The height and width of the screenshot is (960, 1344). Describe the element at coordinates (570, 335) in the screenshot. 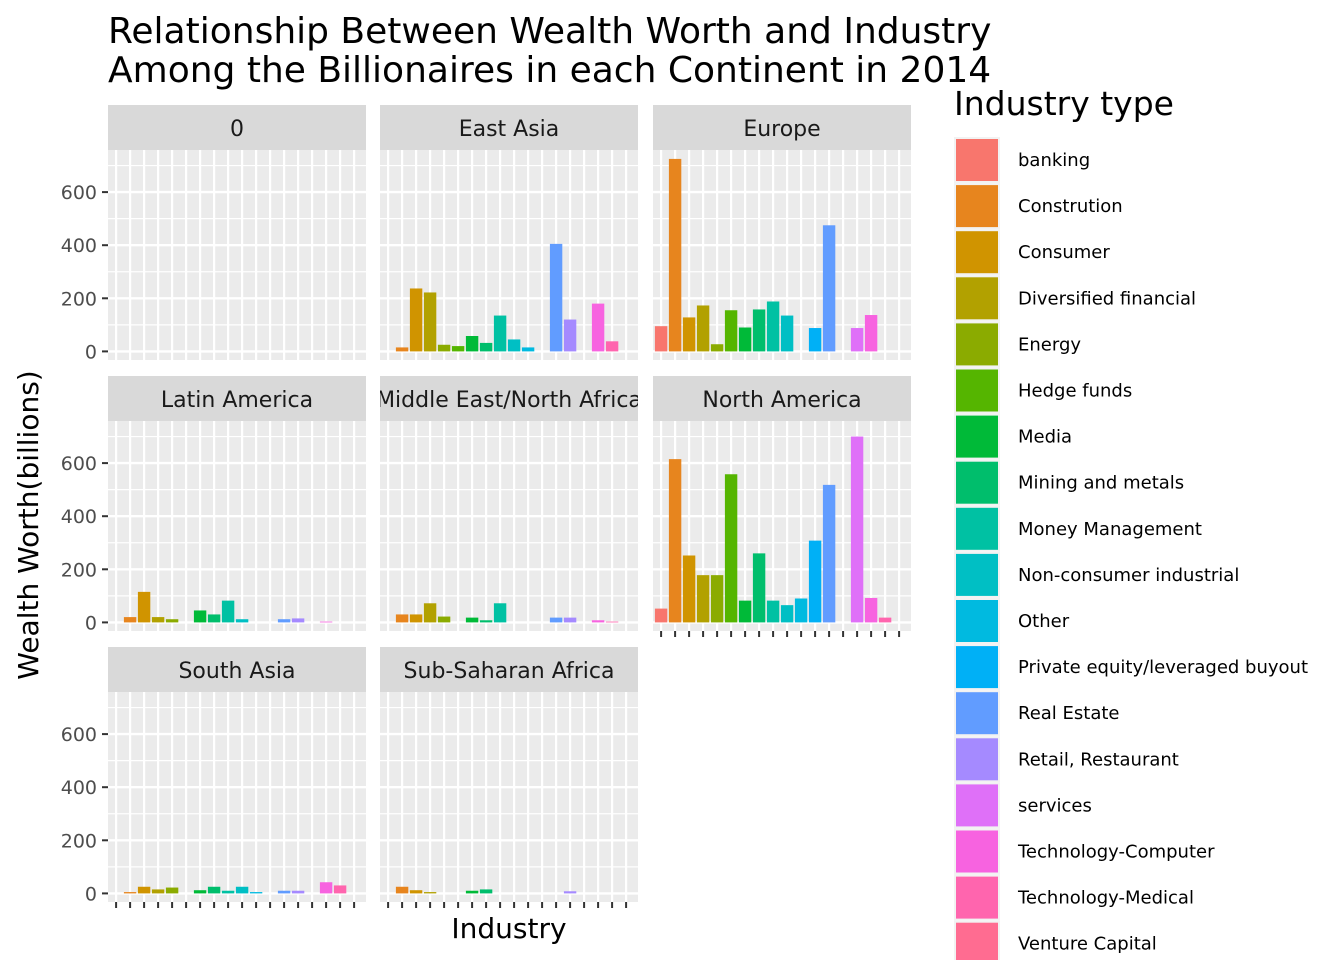

I see `bar-east-asia-retail-restaurant` at that location.